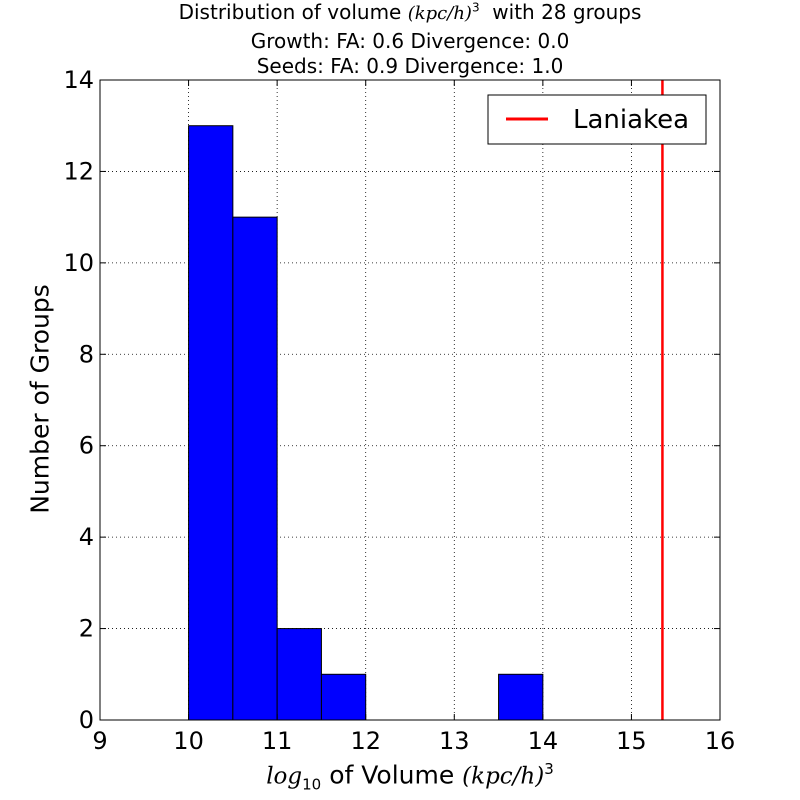  I want to click on legend-label: Laniakea, so click(631, 120).